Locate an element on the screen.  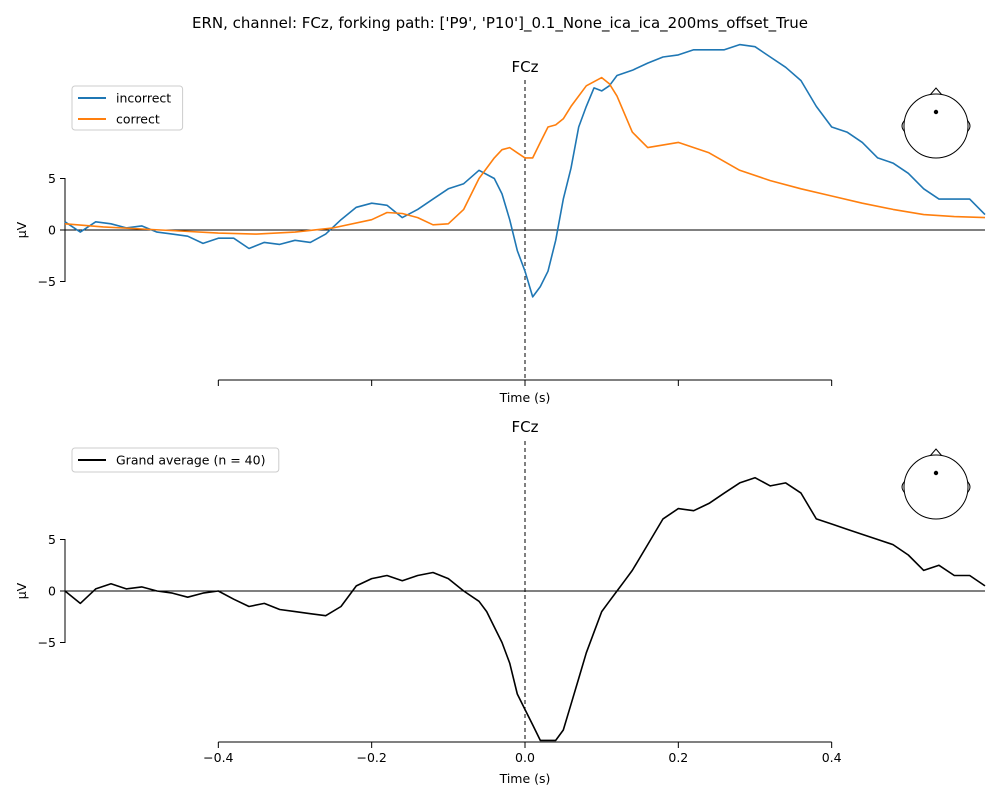
x-tick-label: 0.0 is located at coordinates (525, 757).